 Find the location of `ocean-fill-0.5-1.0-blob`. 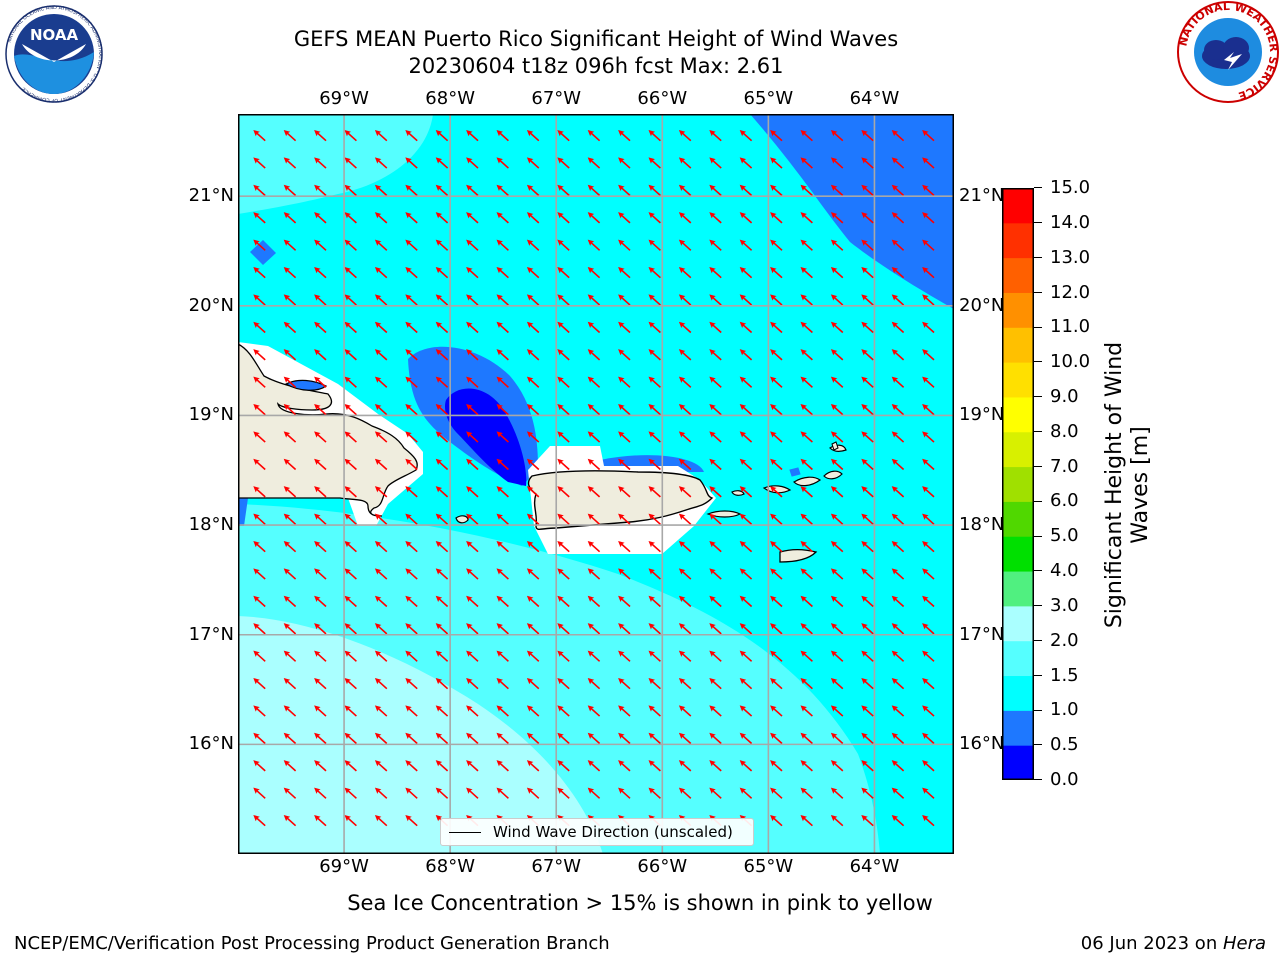

ocean-fill-0.5-1.0-blob is located at coordinates (263, 252).